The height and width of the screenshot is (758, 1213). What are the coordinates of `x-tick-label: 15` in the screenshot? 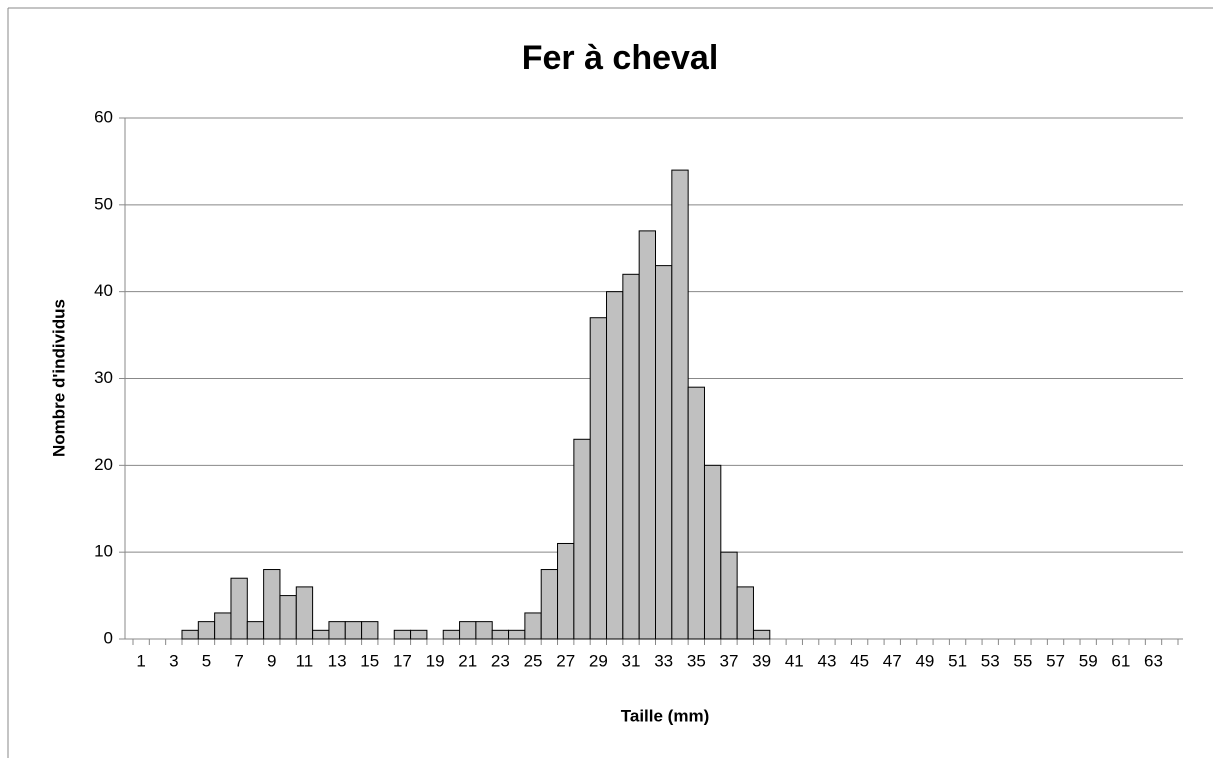 It's located at (369, 660).